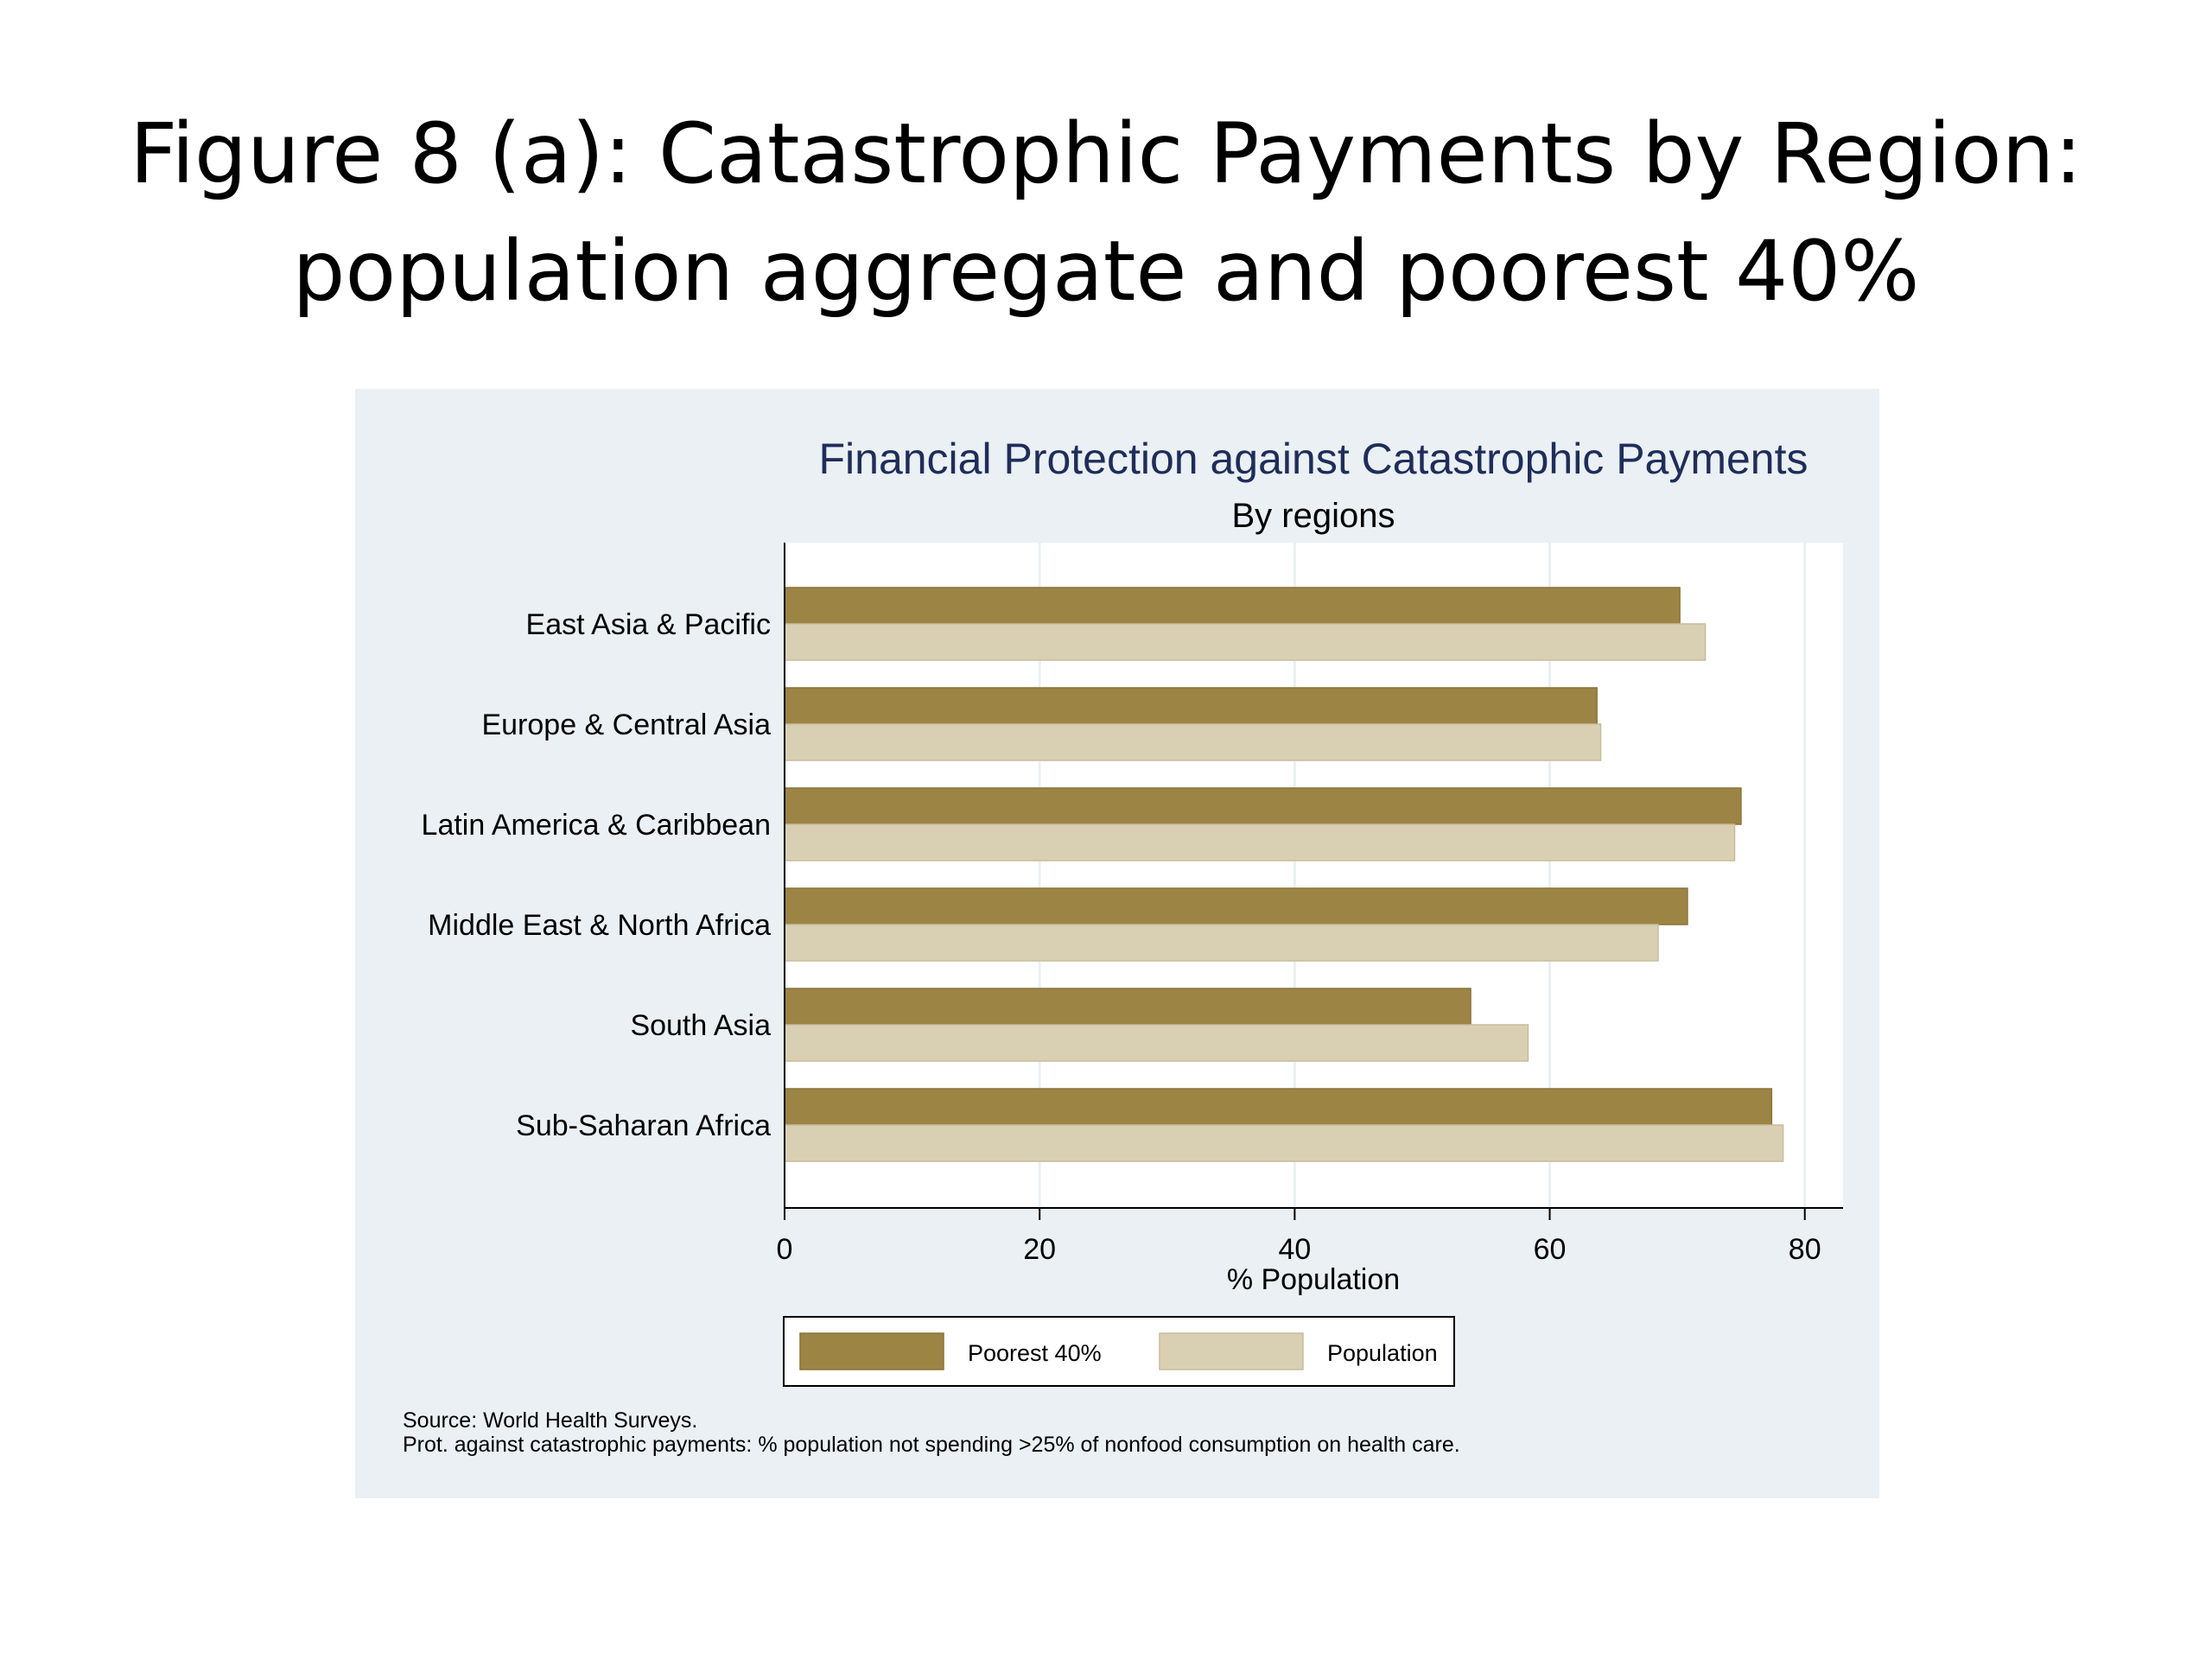 The image size is (2212, 1659). Describe the element at coordinates (1550, 1249) in the screenshot. I see `x-tick-label-60: 60` at that location.